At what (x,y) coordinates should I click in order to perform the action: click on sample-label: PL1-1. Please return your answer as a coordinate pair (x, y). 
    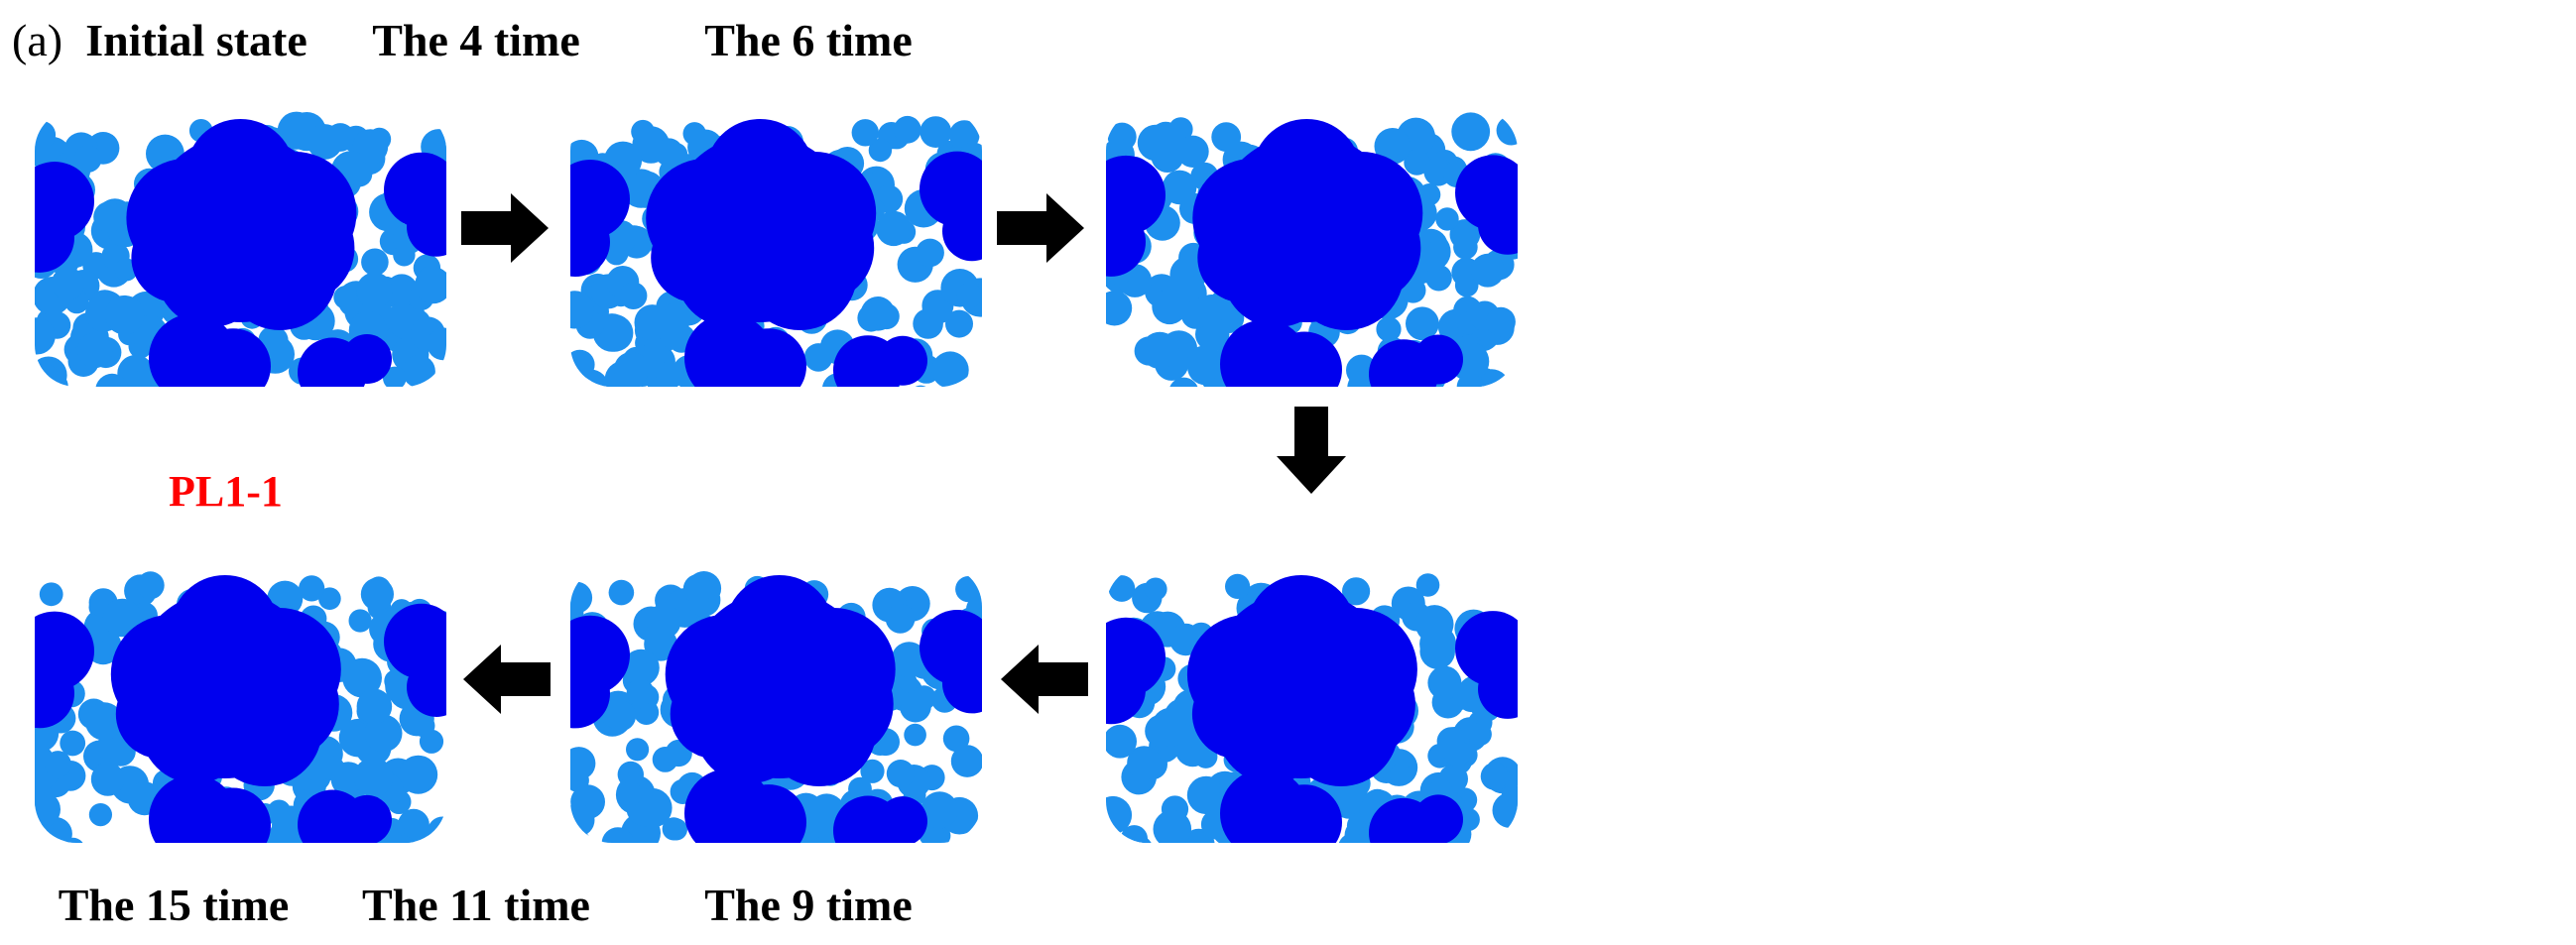
    Looking at the image, I should click on (226, 492).